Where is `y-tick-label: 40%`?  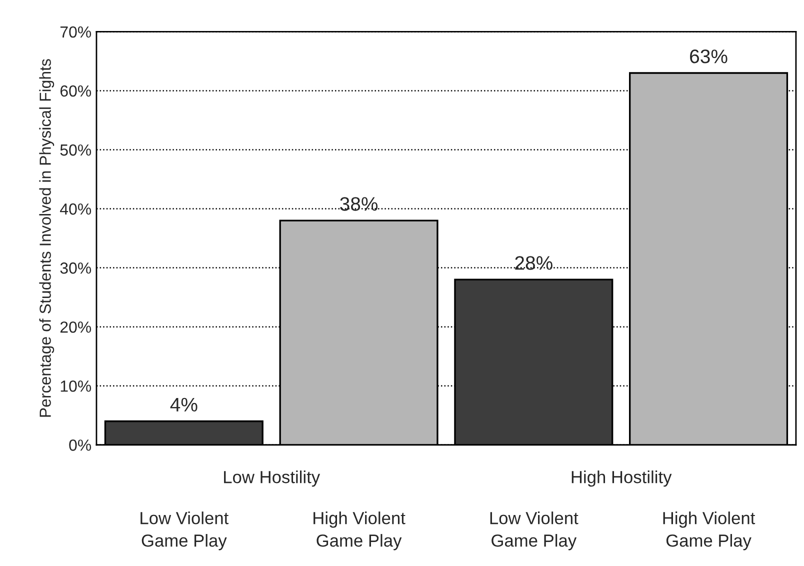
y-tick-label: 40% is located at coordinates (76, 209).